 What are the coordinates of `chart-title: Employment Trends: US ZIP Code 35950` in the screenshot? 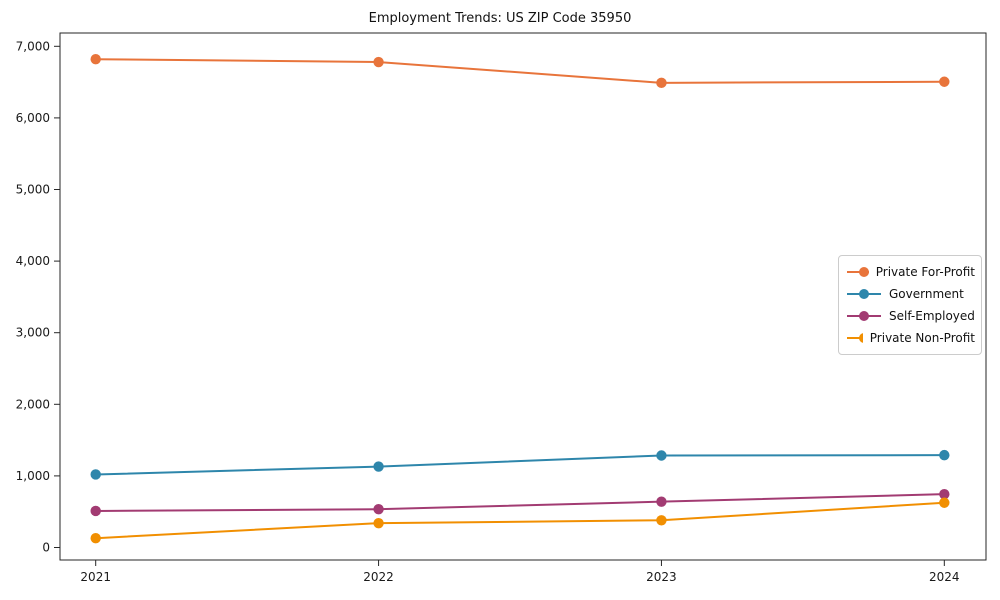 It's located at (500, 18).